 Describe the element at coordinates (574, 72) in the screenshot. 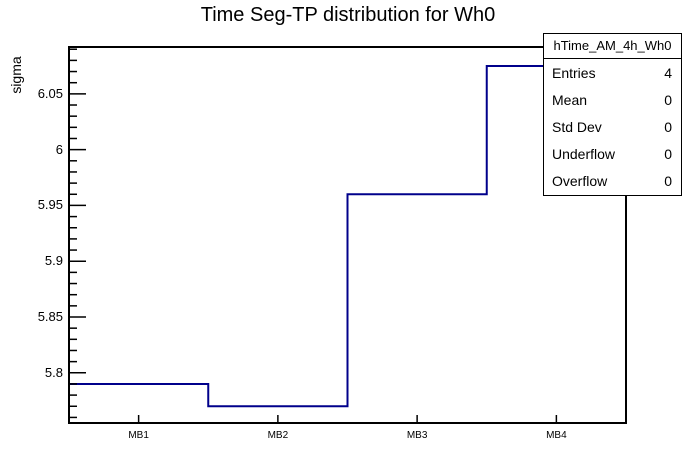

I see `stats-label: Entries` at that location.